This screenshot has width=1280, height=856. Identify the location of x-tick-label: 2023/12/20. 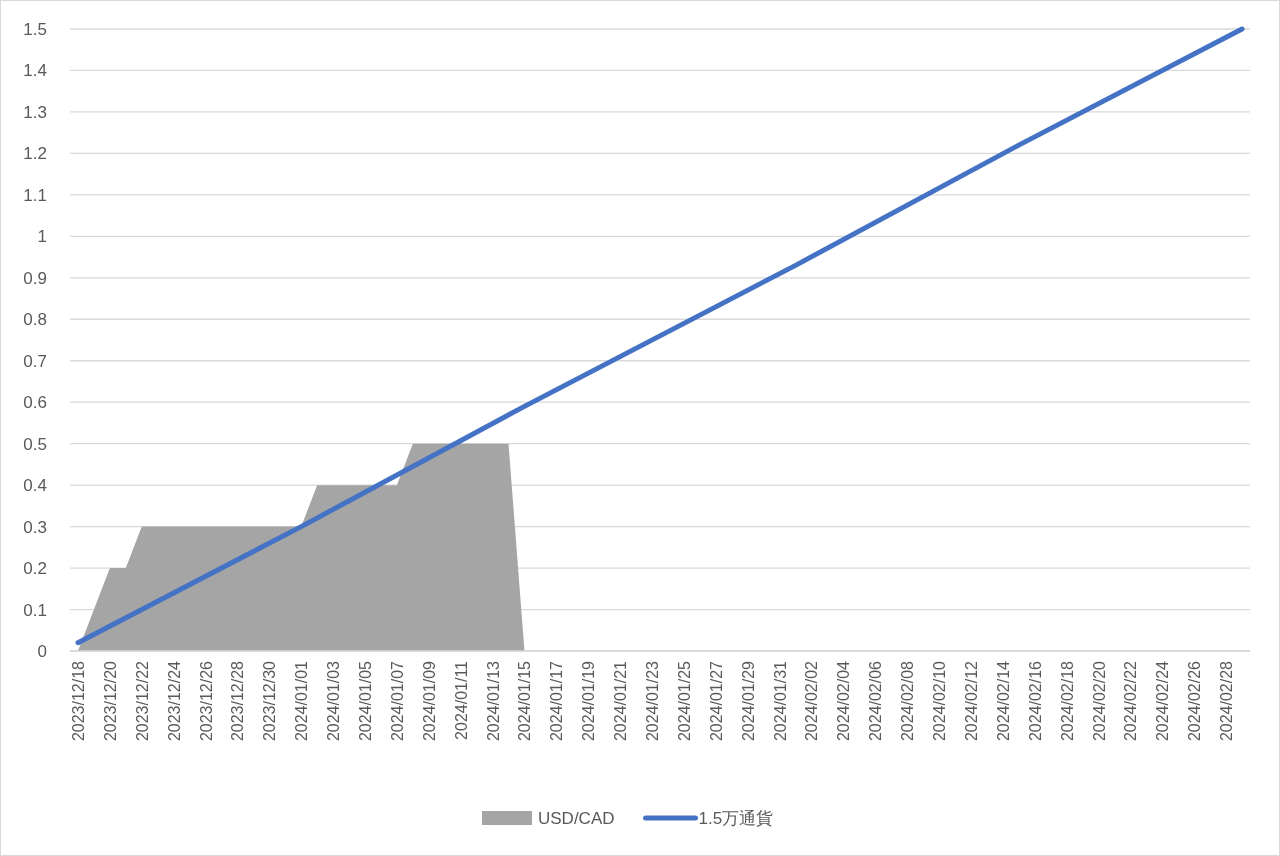
(110, 701).